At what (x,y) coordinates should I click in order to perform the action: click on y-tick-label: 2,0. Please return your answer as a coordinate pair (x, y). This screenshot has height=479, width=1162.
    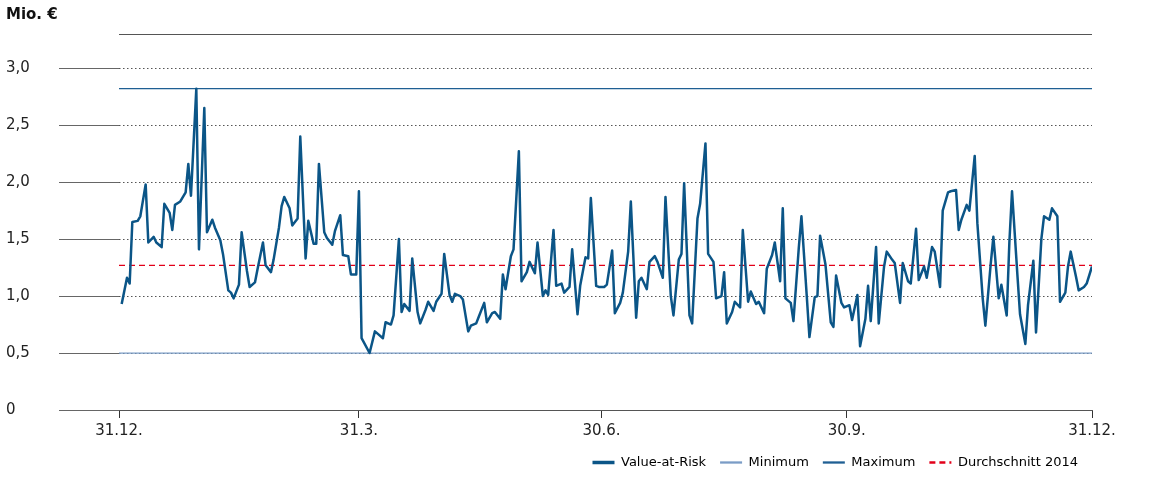
    Looking at the image, I should click on (18, 181).